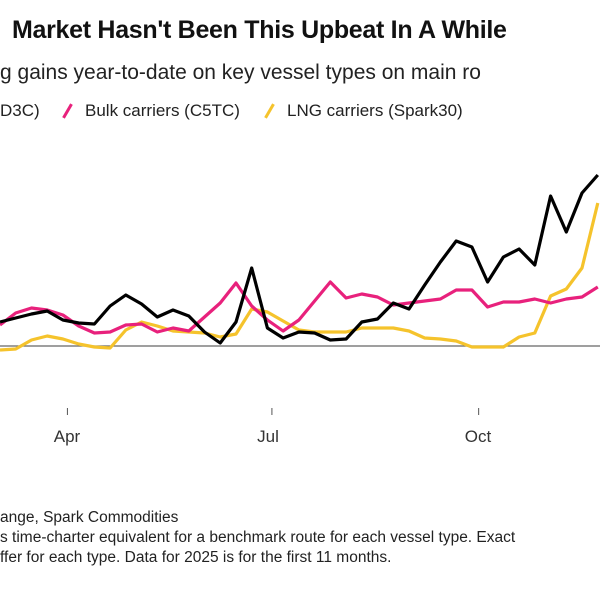 This screenshot has height=600, width=600. Describe the element at coordinates (375, 110) in the screenshot. I see `legend-label-lng: LNG carriers (Spark30)` at that location.